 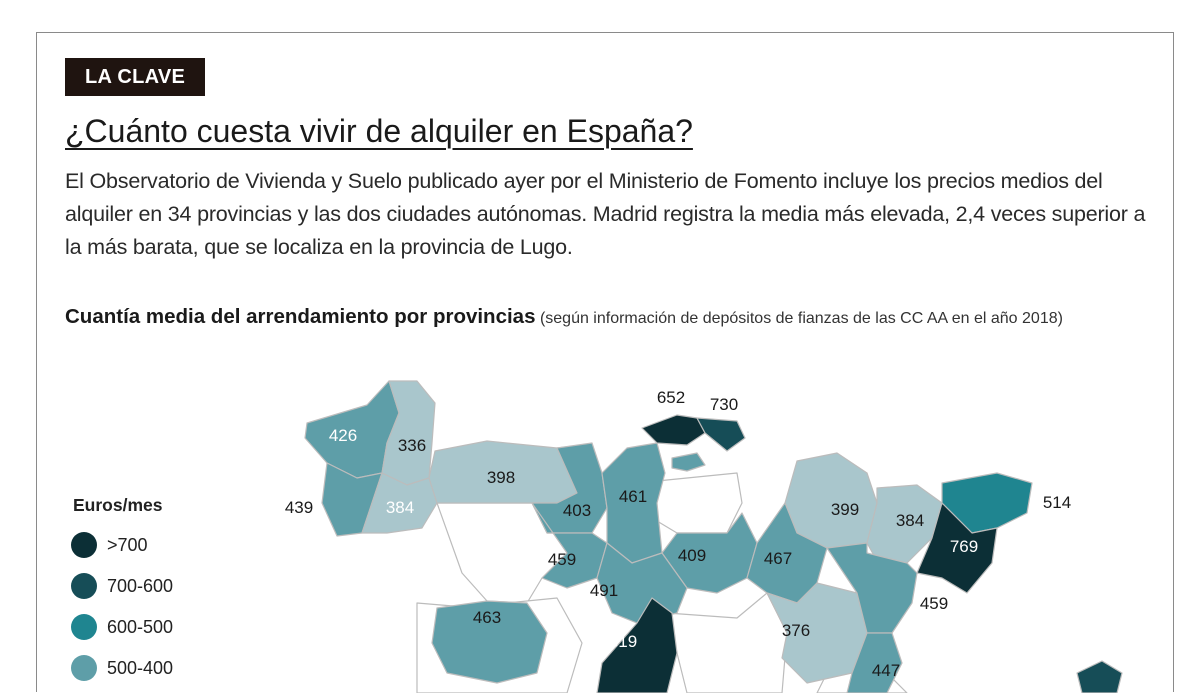 What do you see at coordinates (299, 507) in the screenshot?
I see `label-439: 439` at bounding box center [299, 507].